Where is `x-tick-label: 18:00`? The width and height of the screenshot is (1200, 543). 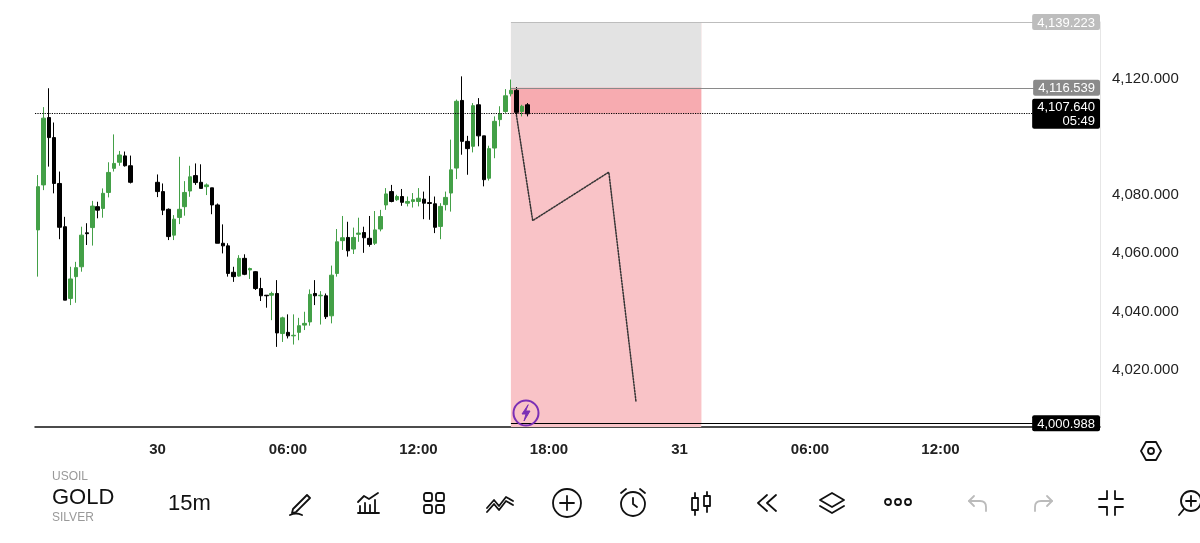
x-tick-label: 18:00 is located at coordinates (549, 448).